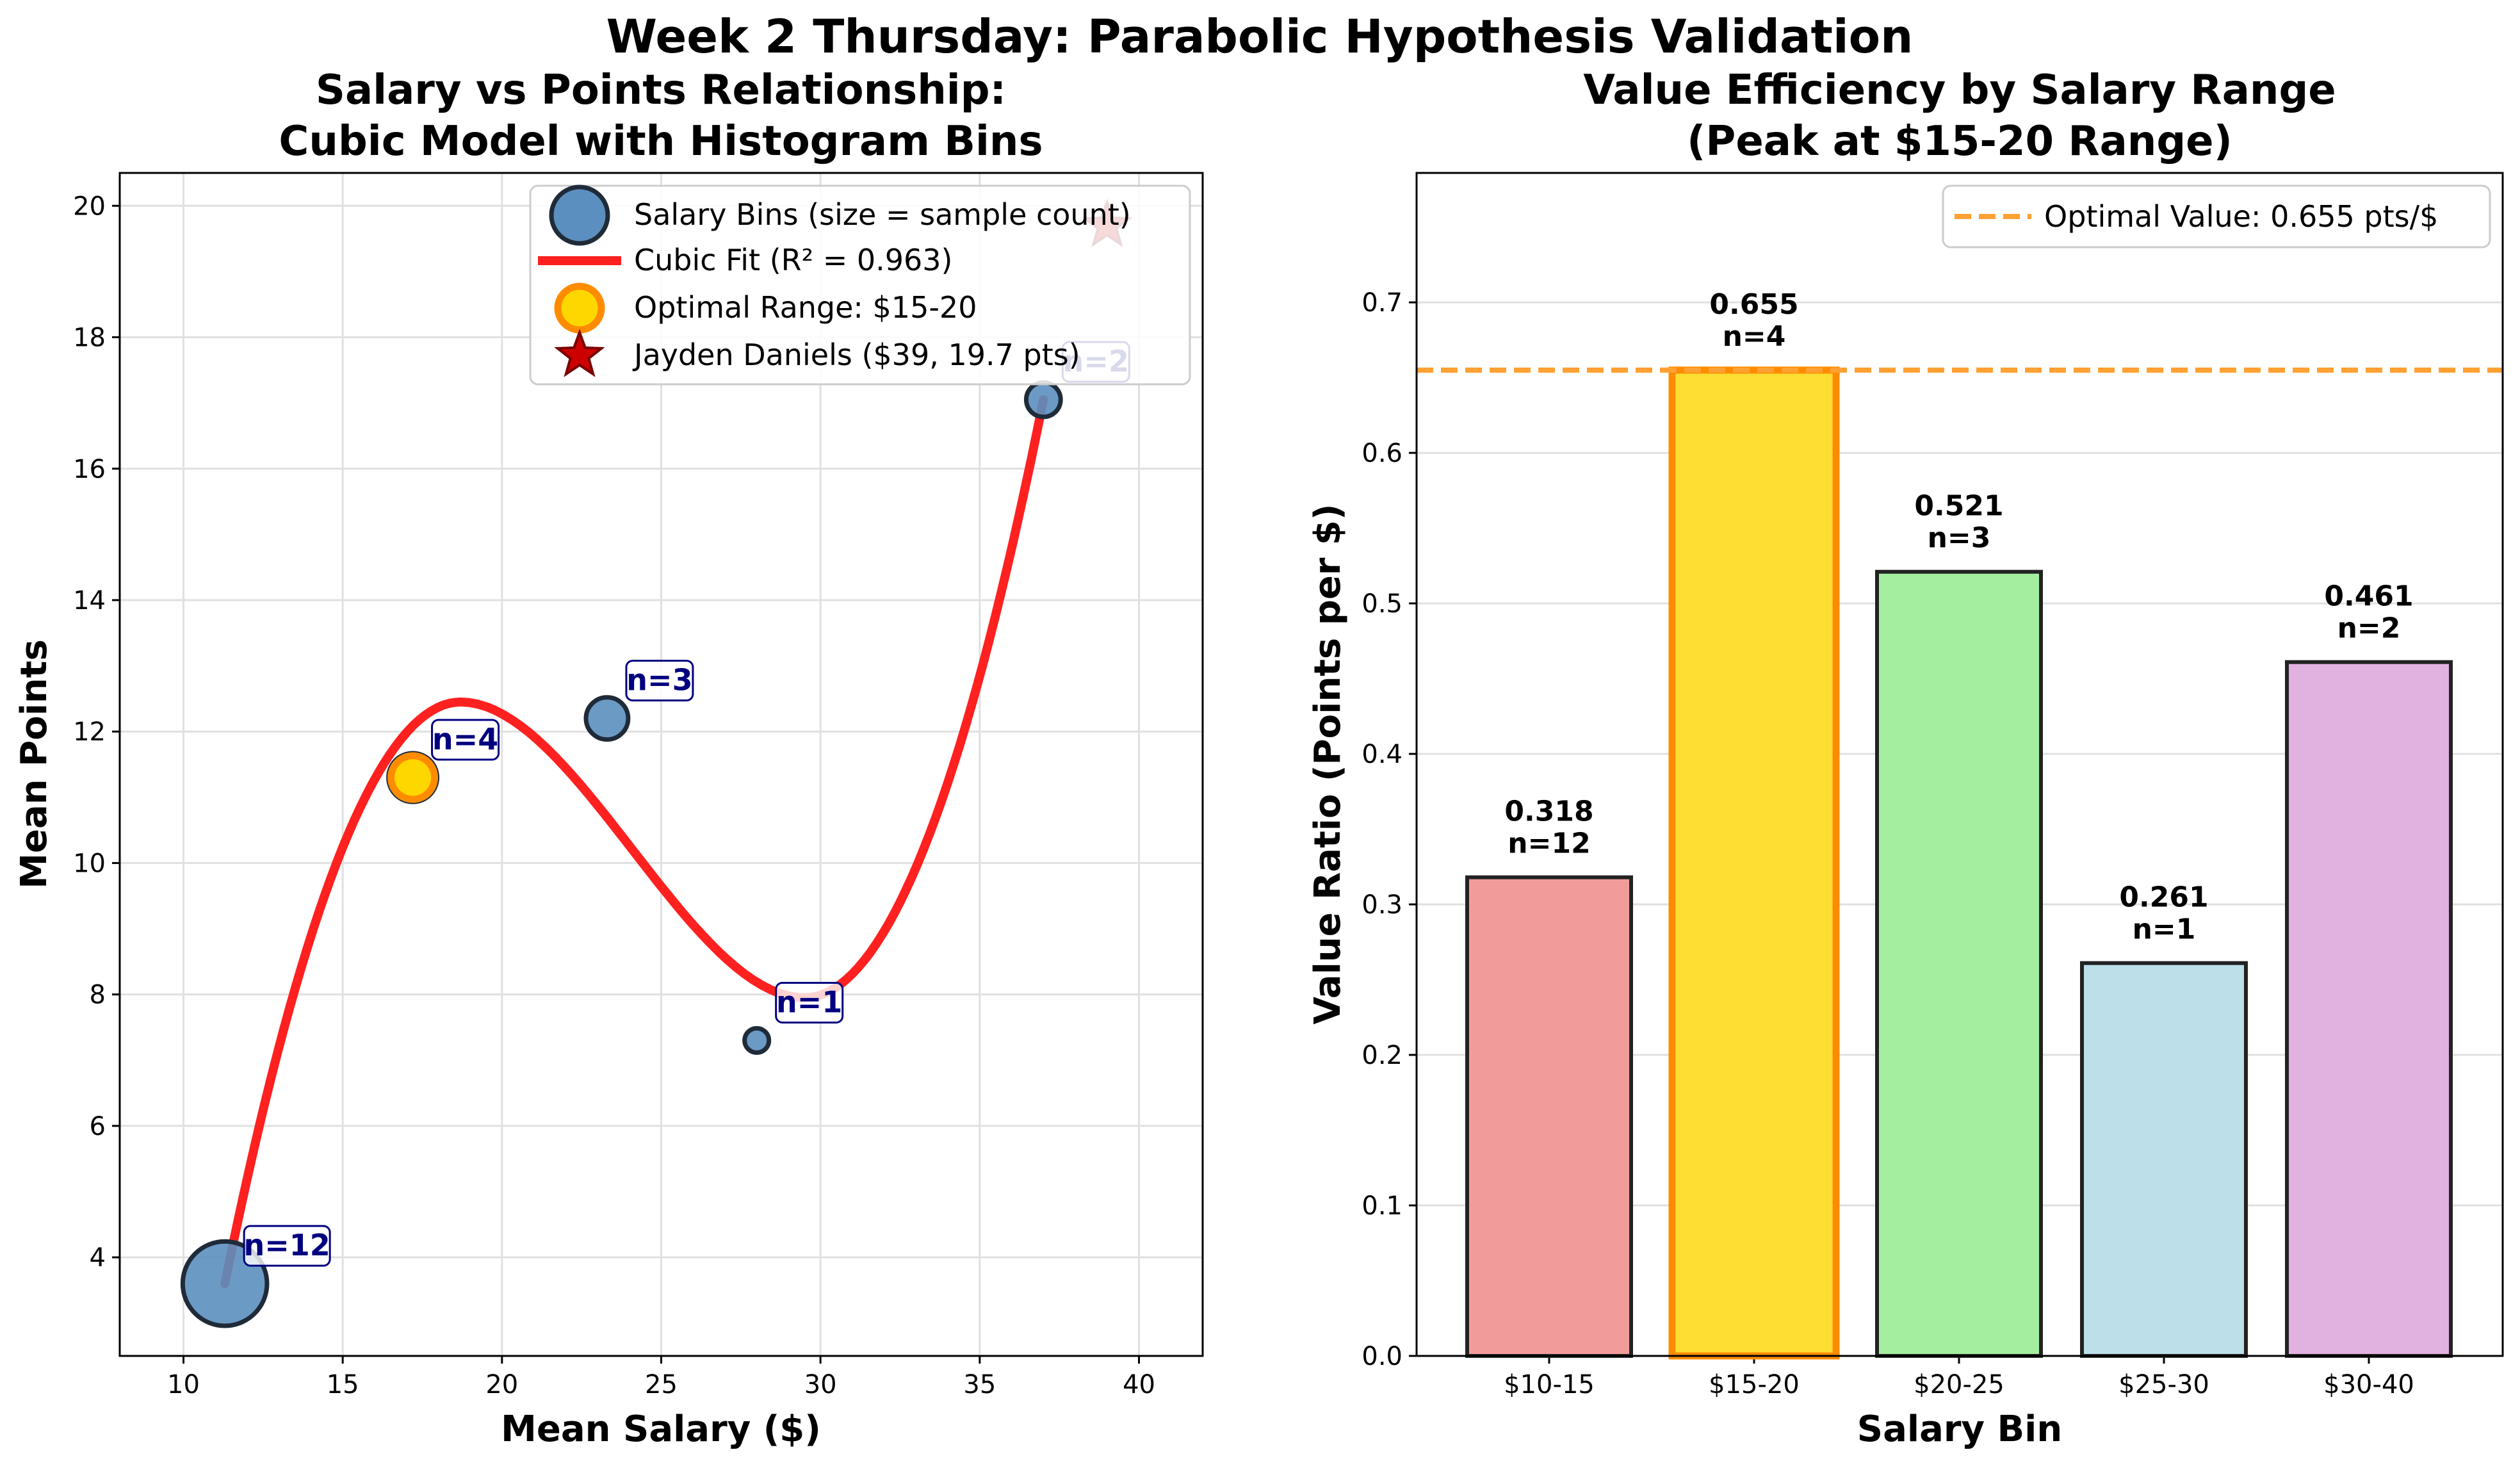 This screenshot has width=2520, height=1468. I want to click on bar-legend: Optimal Value: 0.655 pts/$, so click(2217, 216).